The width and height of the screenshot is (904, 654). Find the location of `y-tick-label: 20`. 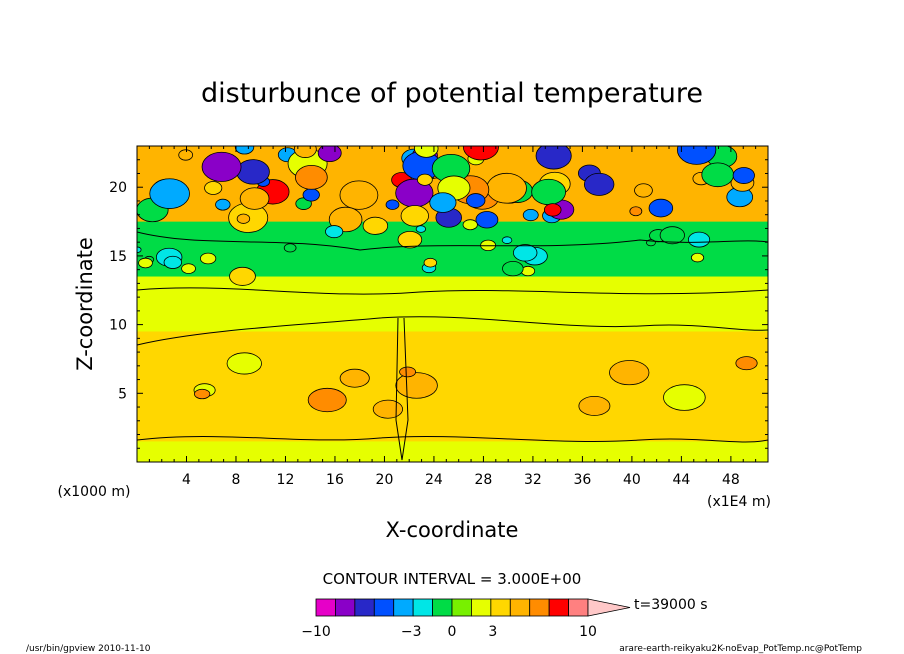

y-tick-label: 20 is located at coordinates (118, 188).